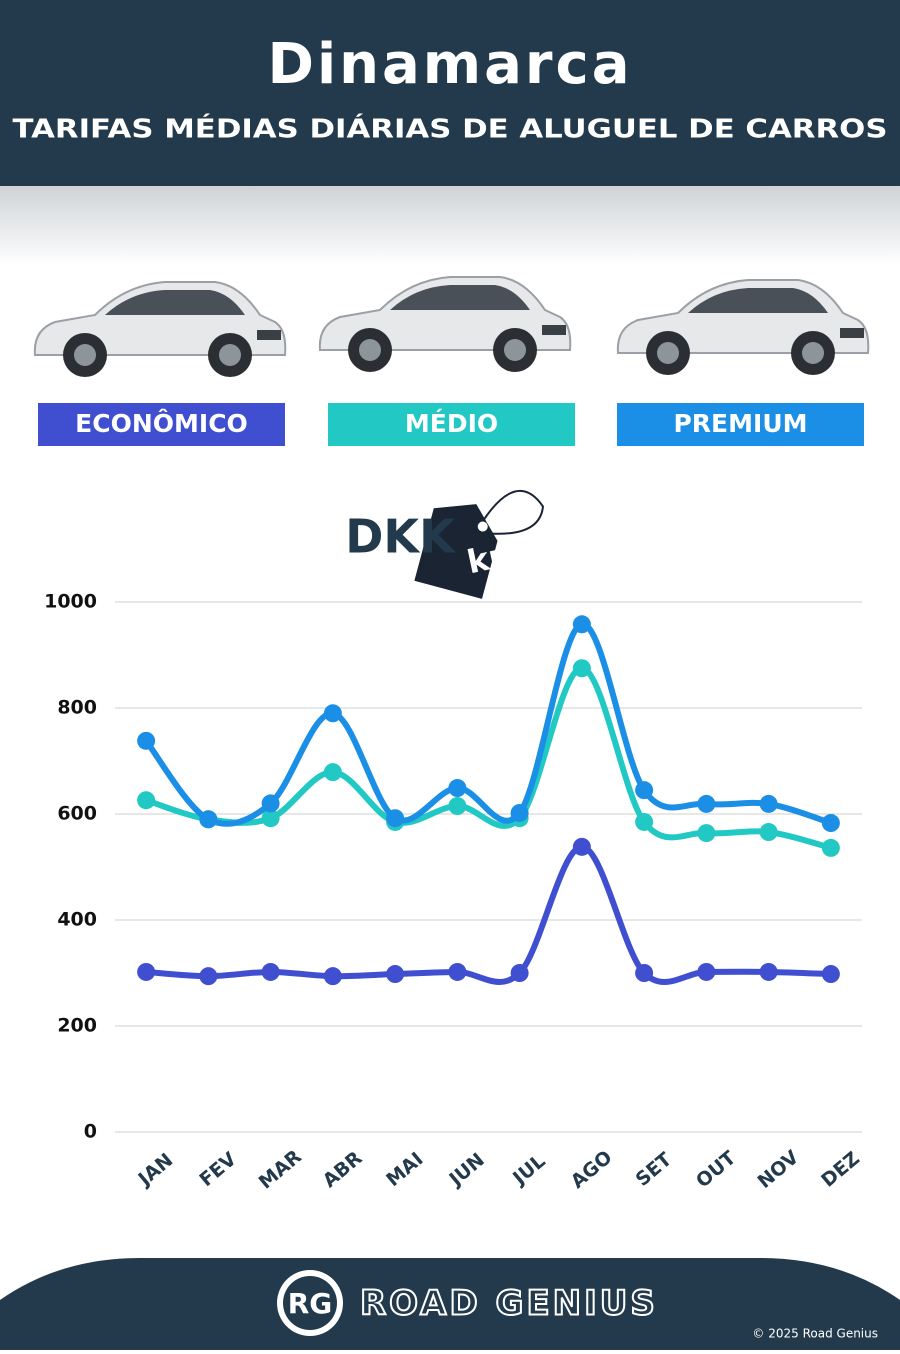 This screenshot has width=900, height=1354. I want to click on footer, so click(450, 1304).